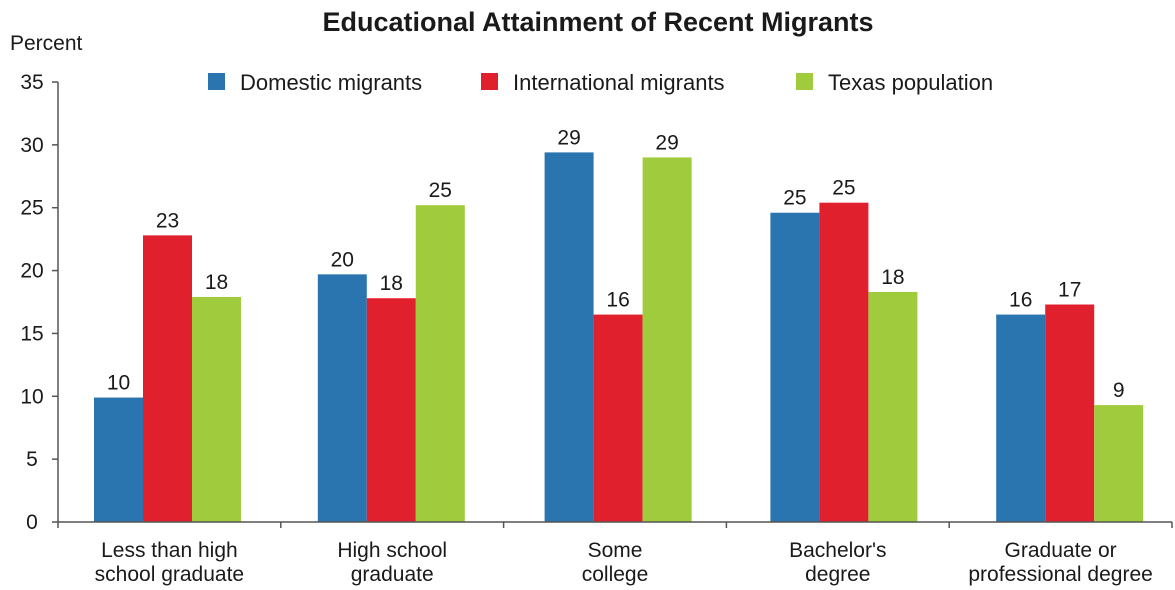 This screenshot has width=1175, height=590. What do you see at coordinates (31, 208) in the screenshot?
I see `y-tick-label: 25` at bounding box center [31, 208].